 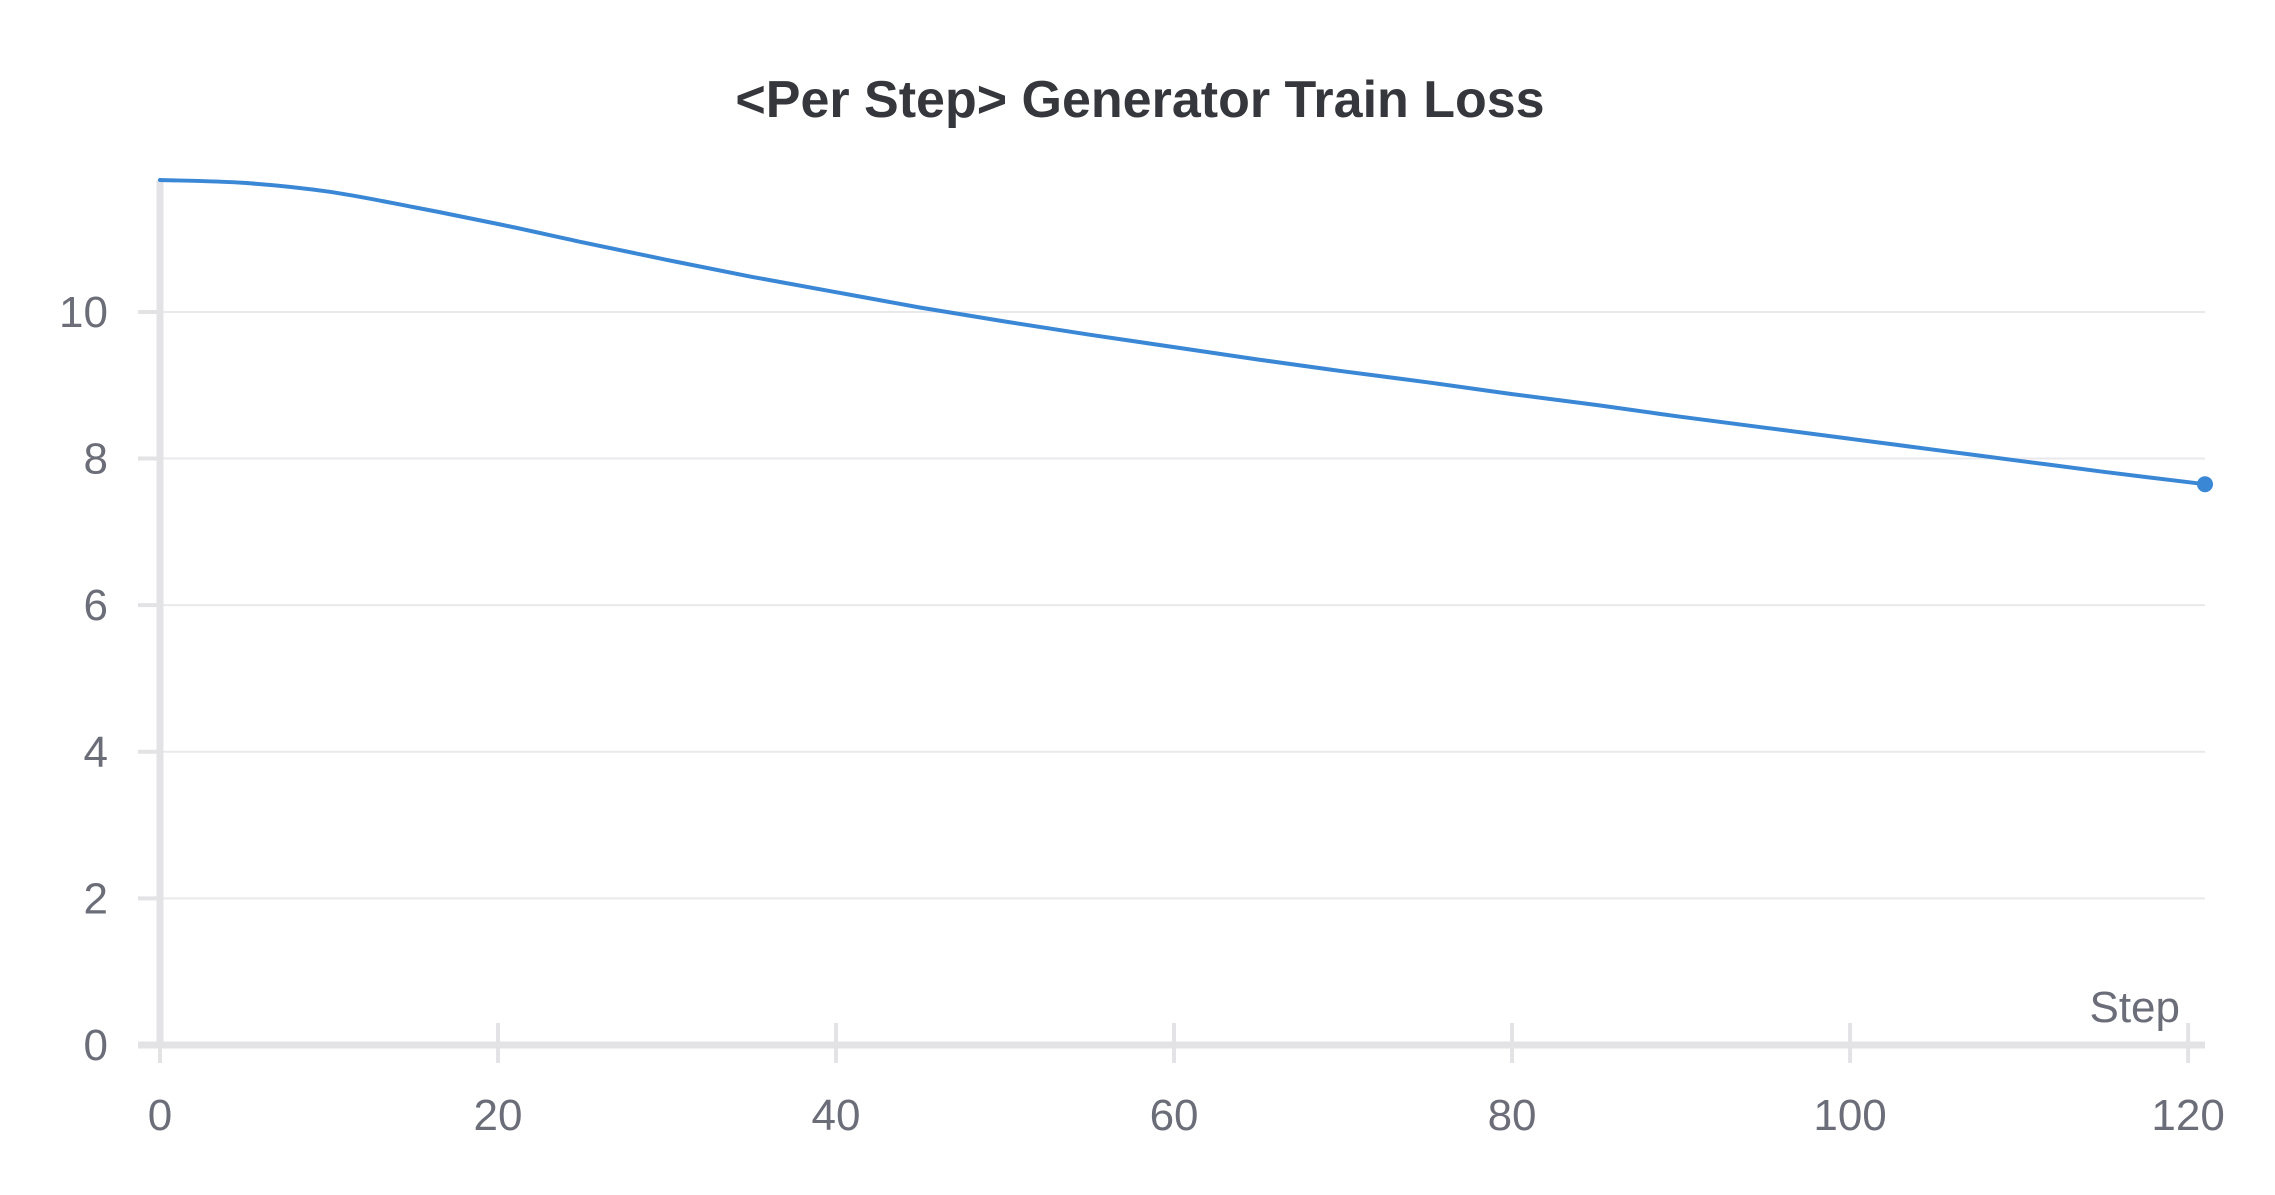 I want to click on last-point-marker, so click(x=2205, y=484).